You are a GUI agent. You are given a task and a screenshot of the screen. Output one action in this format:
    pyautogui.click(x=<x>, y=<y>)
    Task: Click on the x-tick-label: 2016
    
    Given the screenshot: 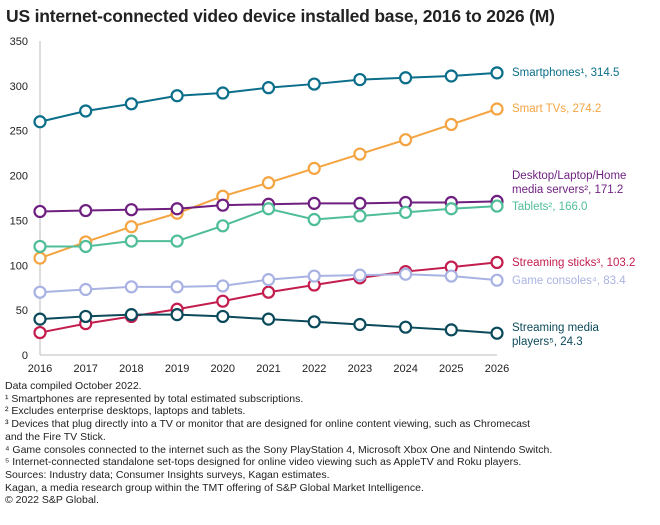 What is the action you would take?
    pyautogui.click(x=40, y=369)
    